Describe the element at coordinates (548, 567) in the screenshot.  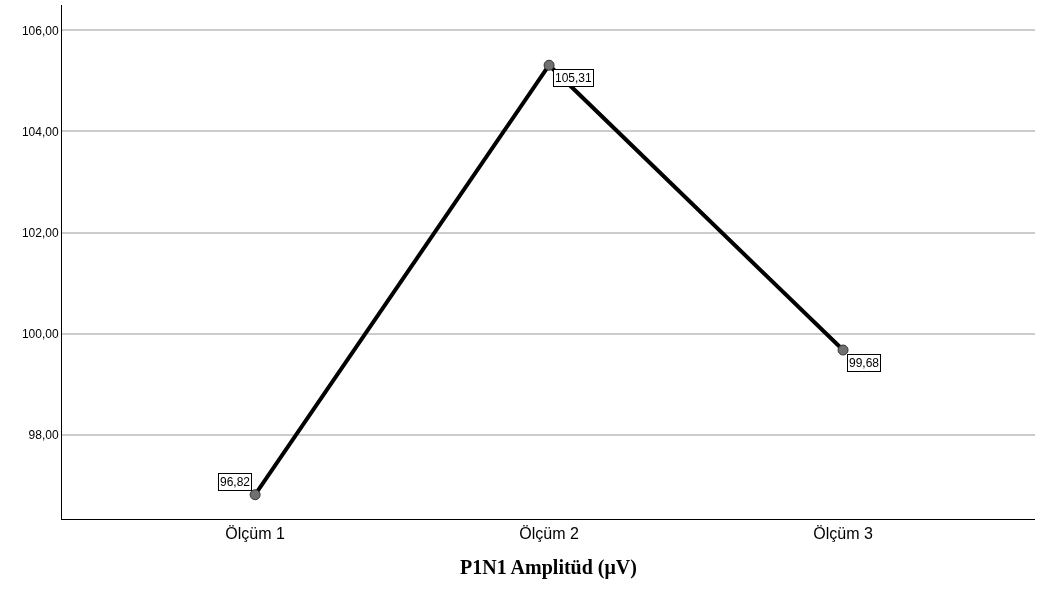
I see `x-axis-title: P1N1 Amplitüd (μV)` at that location.